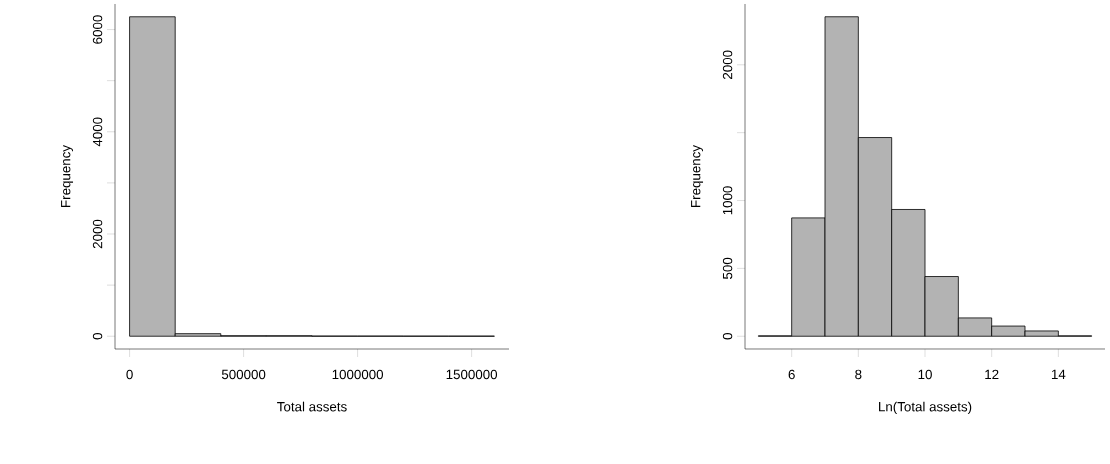 The width and height of the screenshot is (1110, 464). I want to click on x-tick-label: 10, so click(925, 374).